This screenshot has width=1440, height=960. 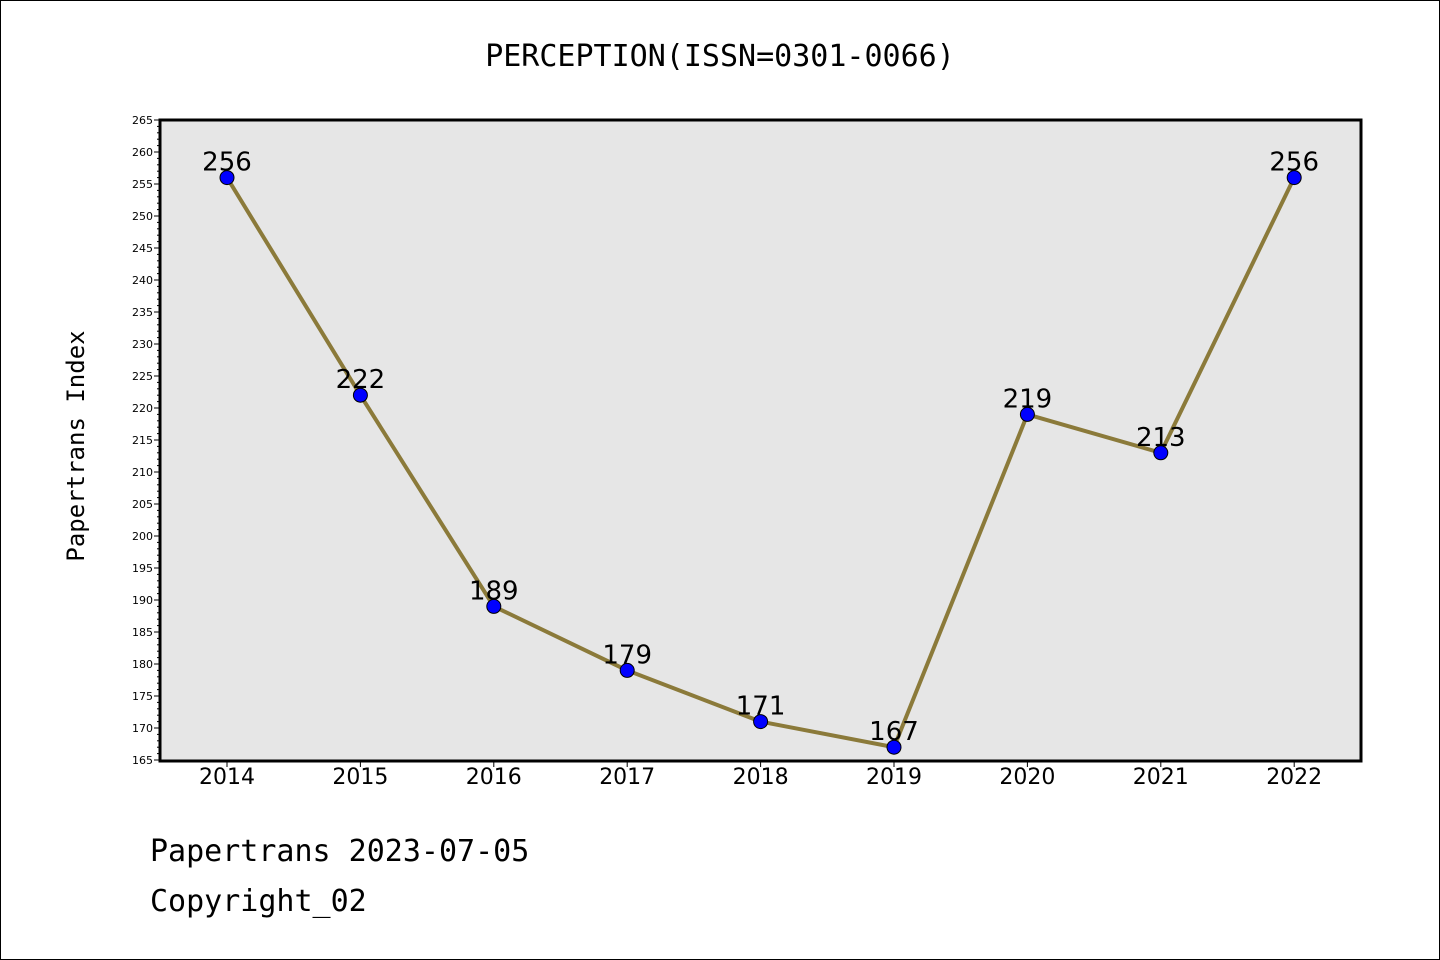 What do you see at coordinates (1161, 438) in the screenshot?
I see `data-label: 213` at bounding box center [1161, 438].